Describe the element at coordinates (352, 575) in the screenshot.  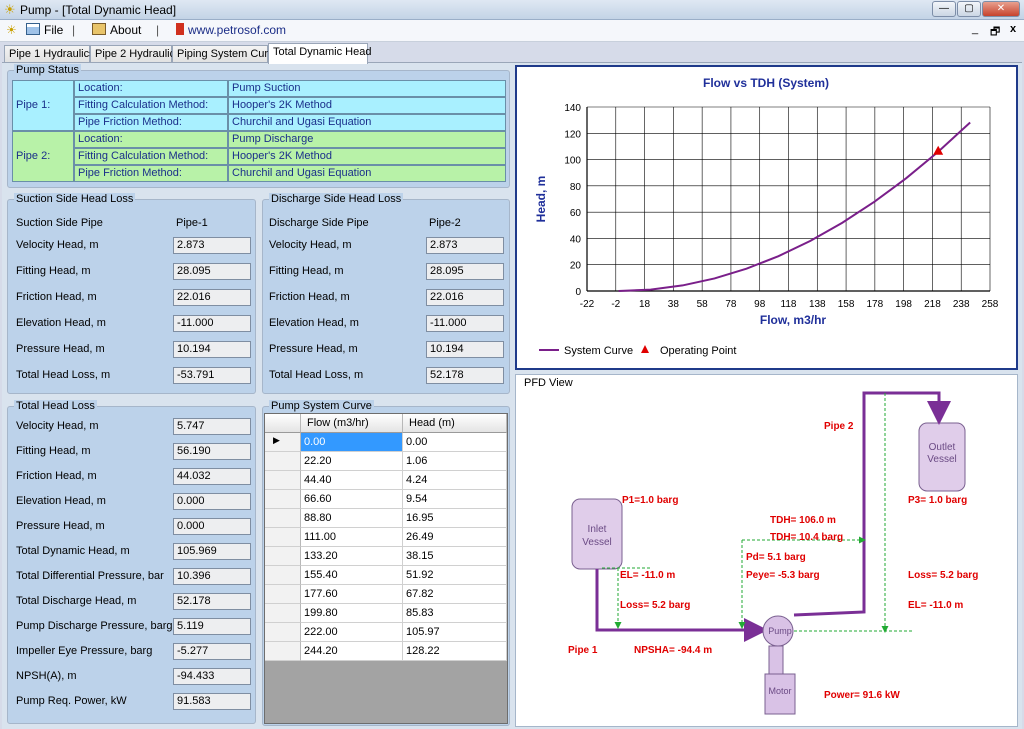
I see `flow-cell: 155.40` at that location.